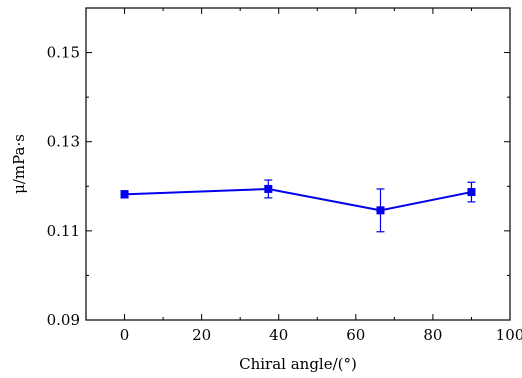  What do you see at coordinates (125, 335) in the screenshot?
I see `x-tick-label: 0` at bounding box center [125, 335].